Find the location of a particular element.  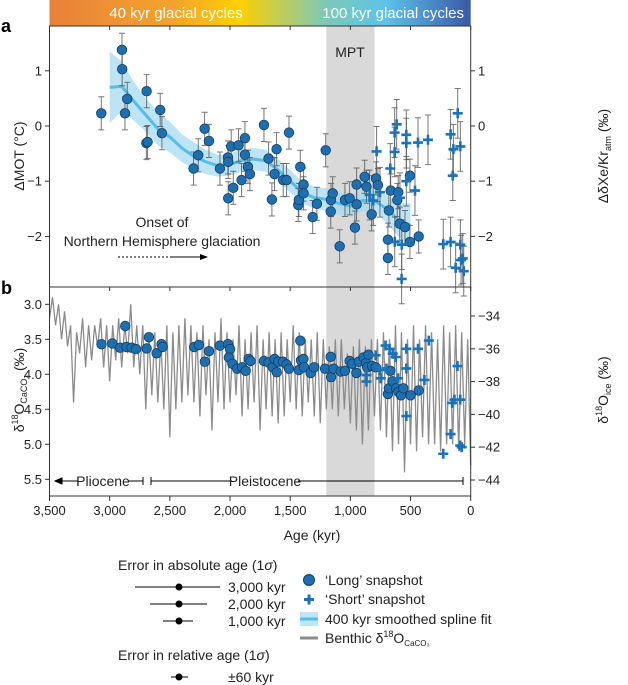

legend-rel-title: Error in relative age (1σ) is located at coordinates (194, 655).